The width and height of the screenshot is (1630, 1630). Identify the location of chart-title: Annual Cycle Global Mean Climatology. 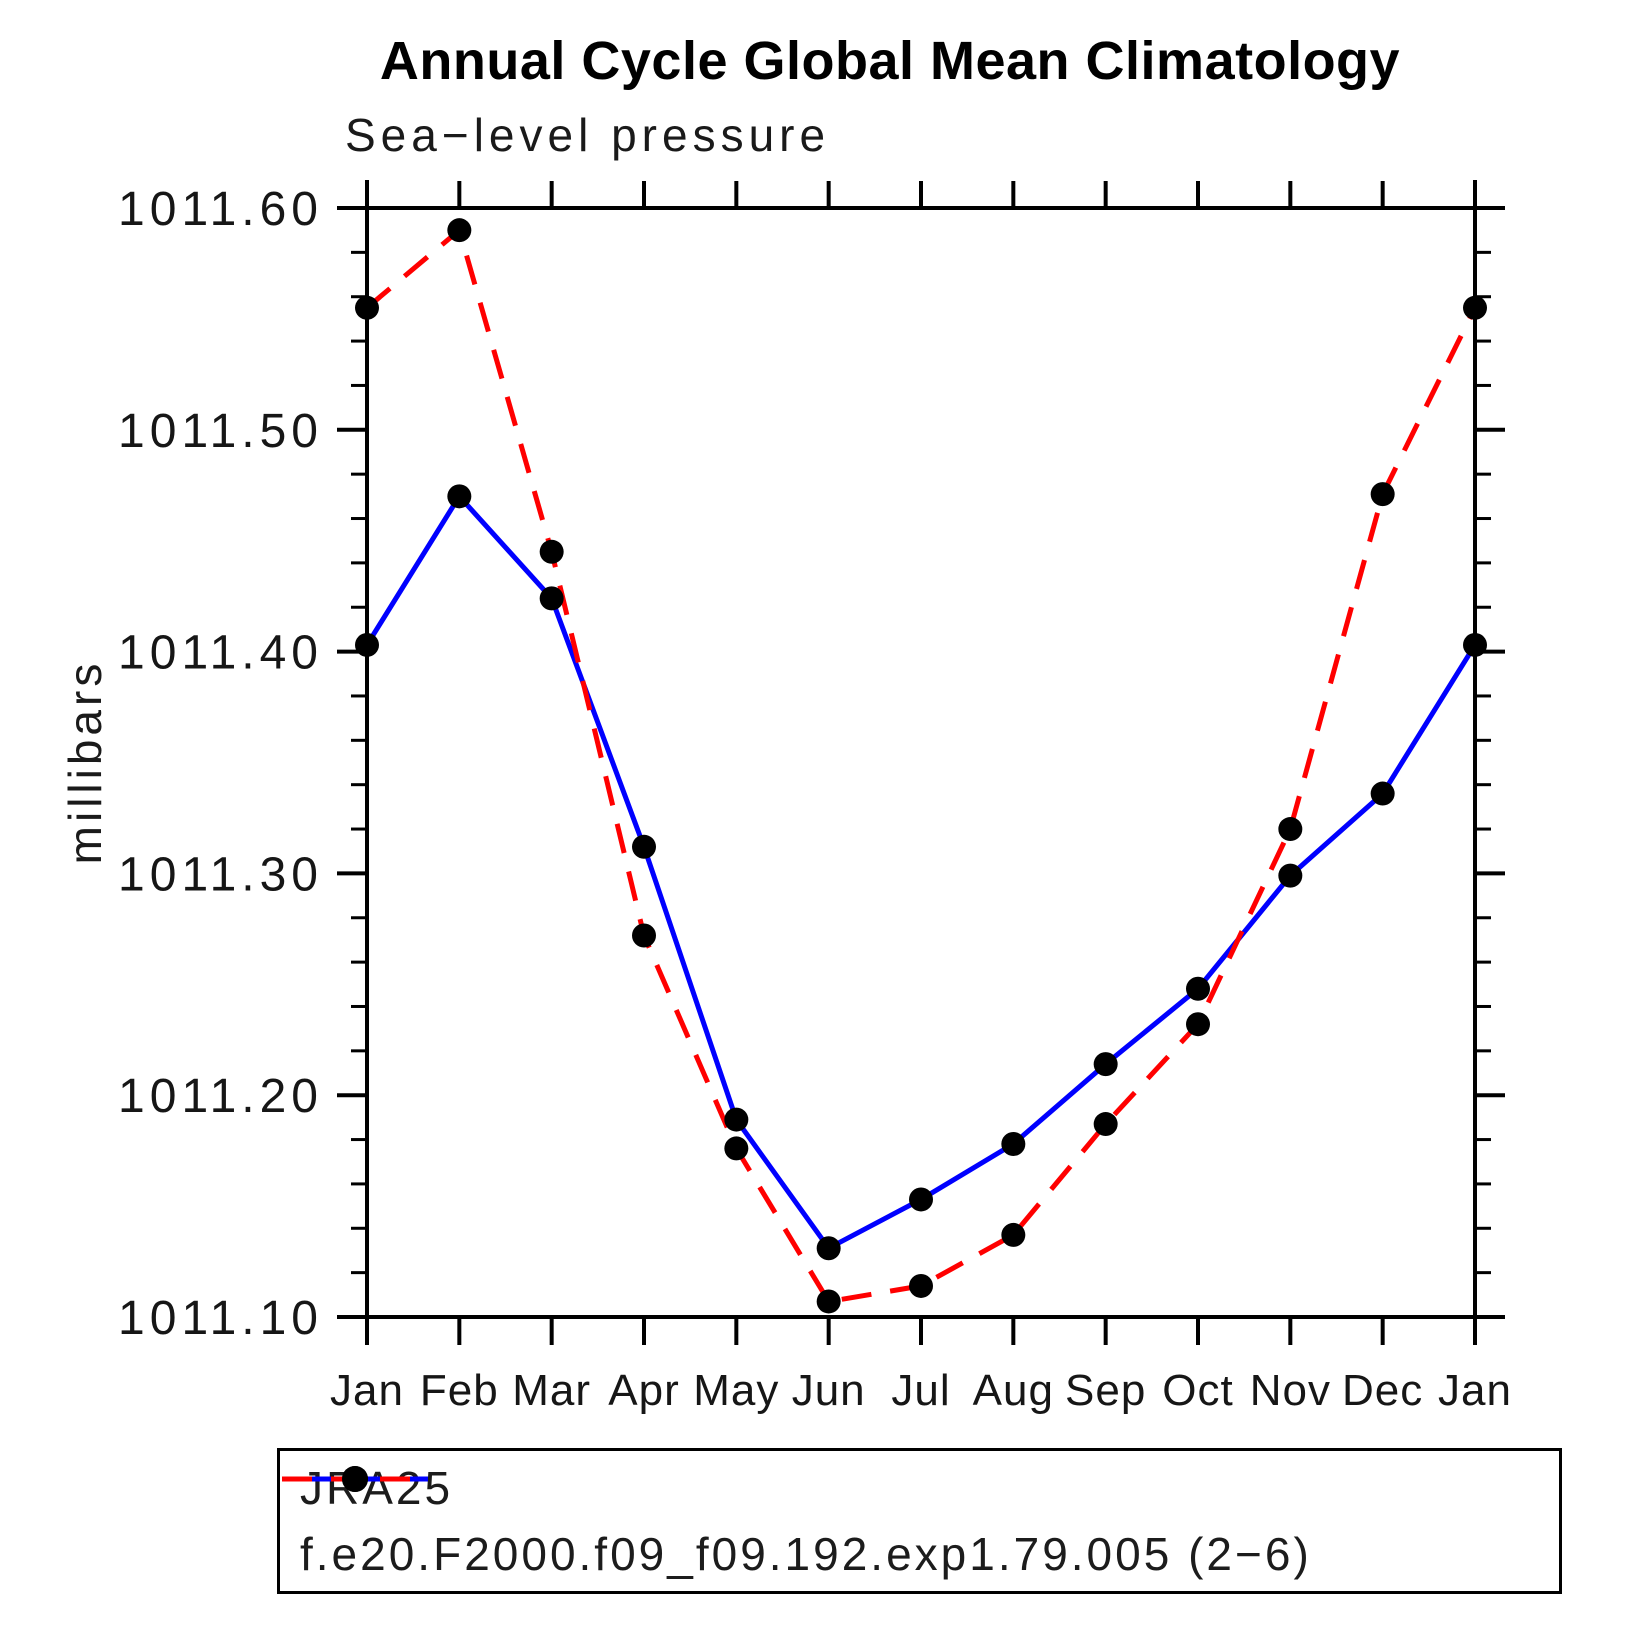
(890, 61).